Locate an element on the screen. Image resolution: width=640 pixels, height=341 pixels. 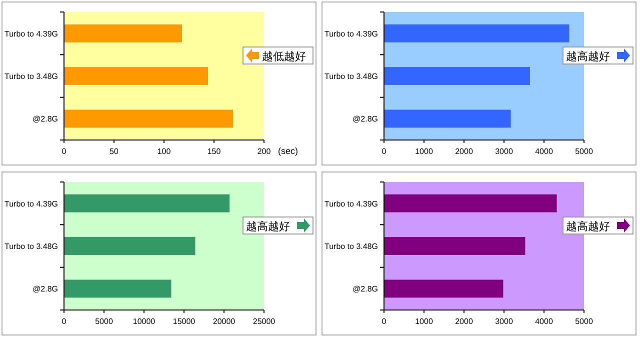
x-tick-label: 50 is located at coordinates (114, 151).